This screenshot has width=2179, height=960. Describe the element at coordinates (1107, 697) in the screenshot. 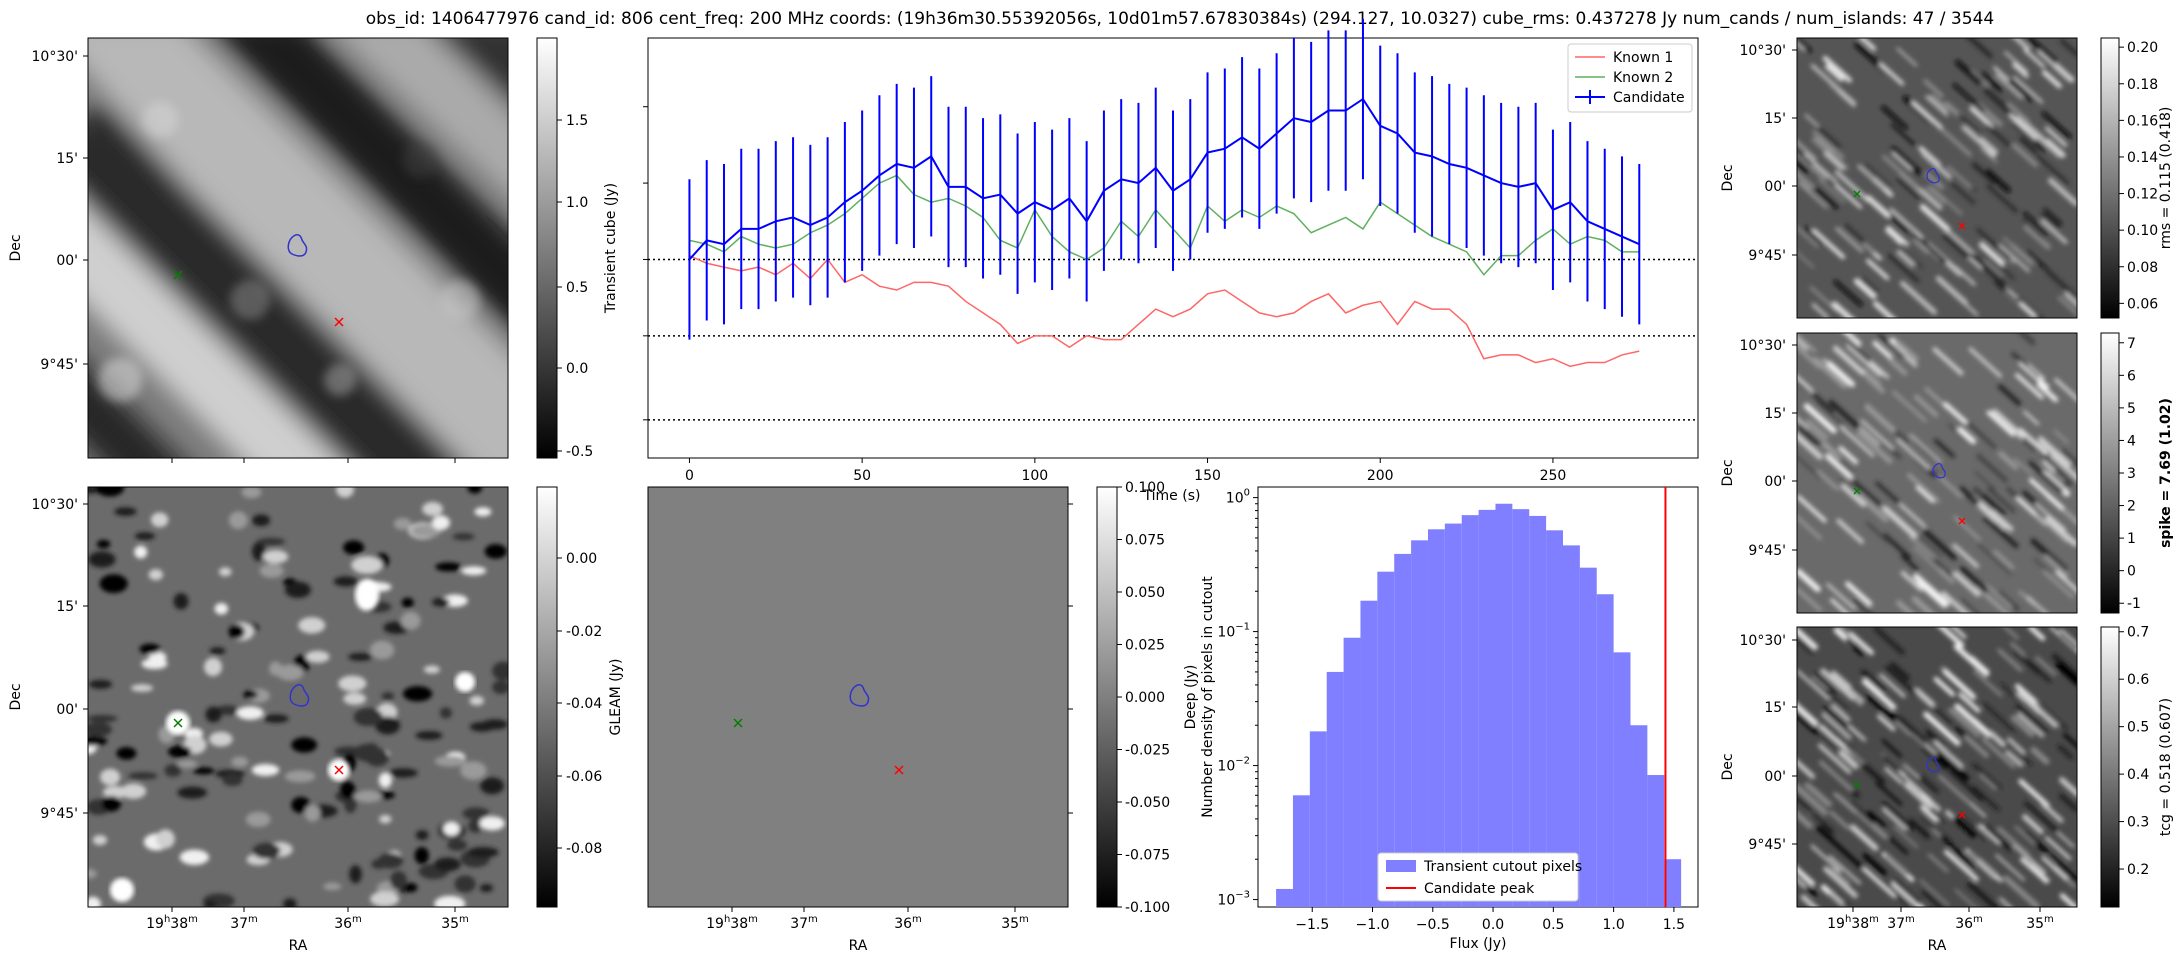

I see `deep-colorbar` at that location.